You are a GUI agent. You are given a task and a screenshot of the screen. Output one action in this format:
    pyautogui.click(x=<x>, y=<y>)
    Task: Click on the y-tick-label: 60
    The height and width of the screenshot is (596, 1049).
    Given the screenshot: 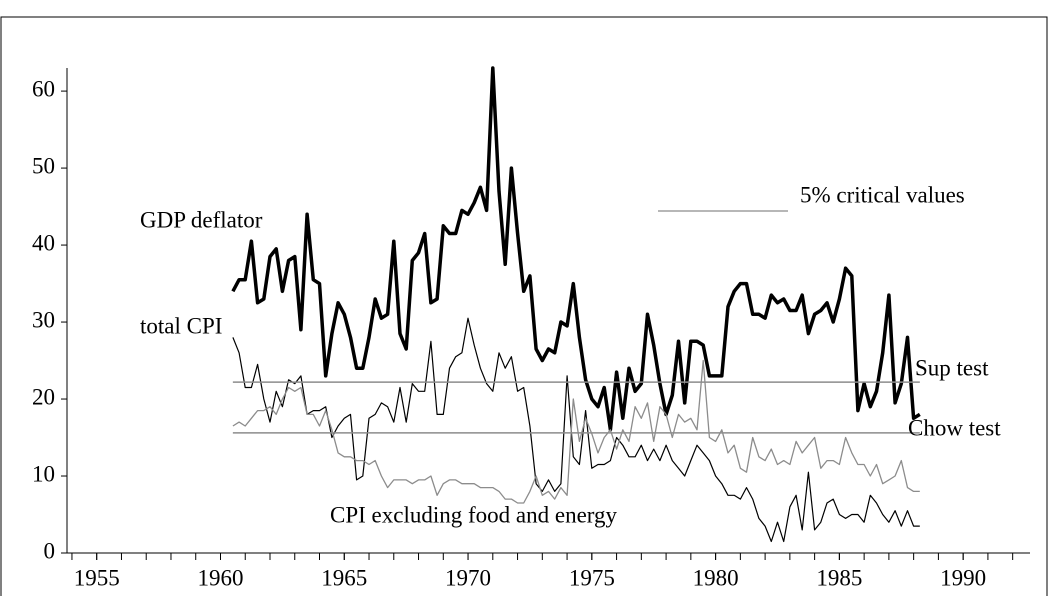 What is the action you would take?
    pyautogui.click(x=43, y=88)
    